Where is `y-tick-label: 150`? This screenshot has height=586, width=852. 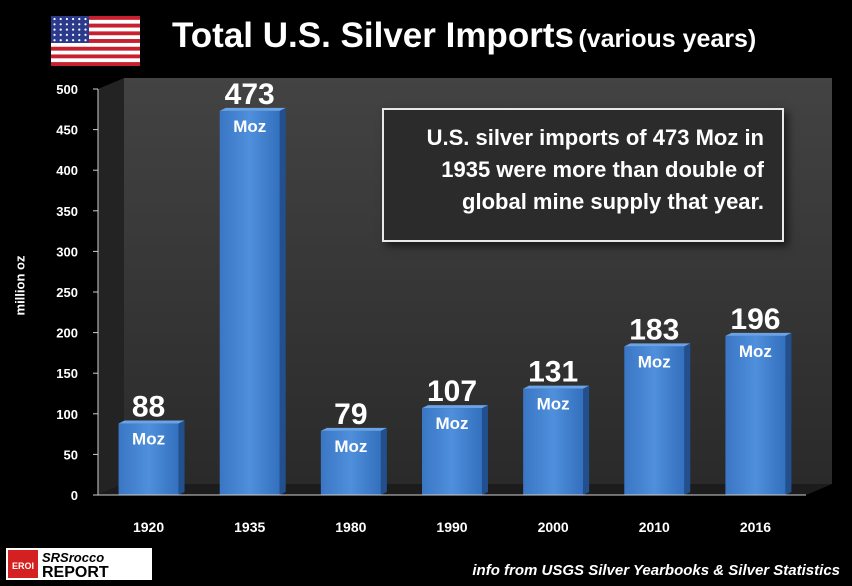 y-tick-label: 150 is located at coordinates (67, 373).